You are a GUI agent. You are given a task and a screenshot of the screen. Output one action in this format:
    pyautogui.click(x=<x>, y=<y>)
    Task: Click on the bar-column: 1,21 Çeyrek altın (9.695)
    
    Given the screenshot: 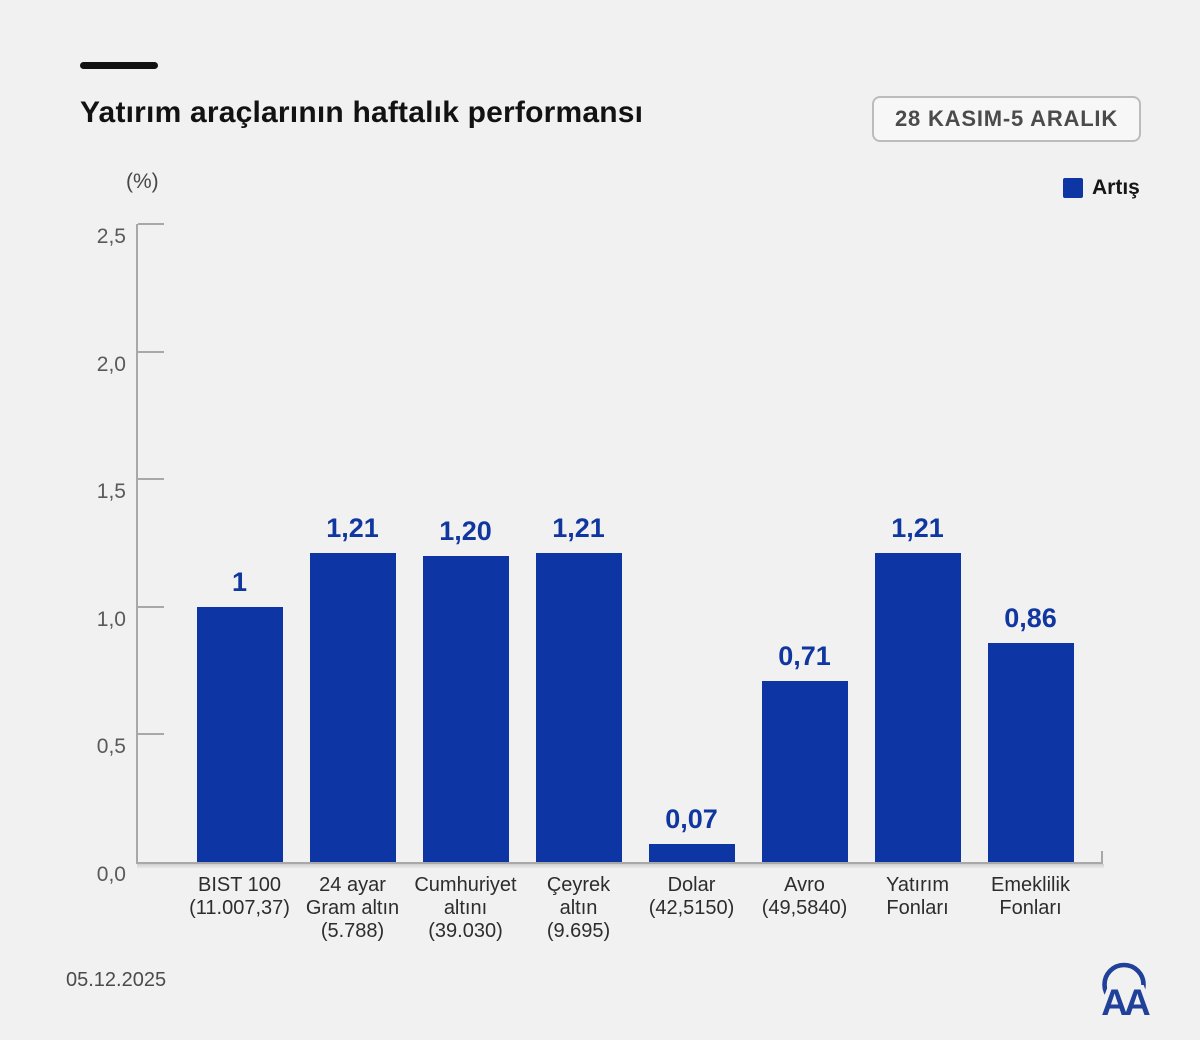 What is the action you would take?
    pyautogui.click(x=578, y=583)
    